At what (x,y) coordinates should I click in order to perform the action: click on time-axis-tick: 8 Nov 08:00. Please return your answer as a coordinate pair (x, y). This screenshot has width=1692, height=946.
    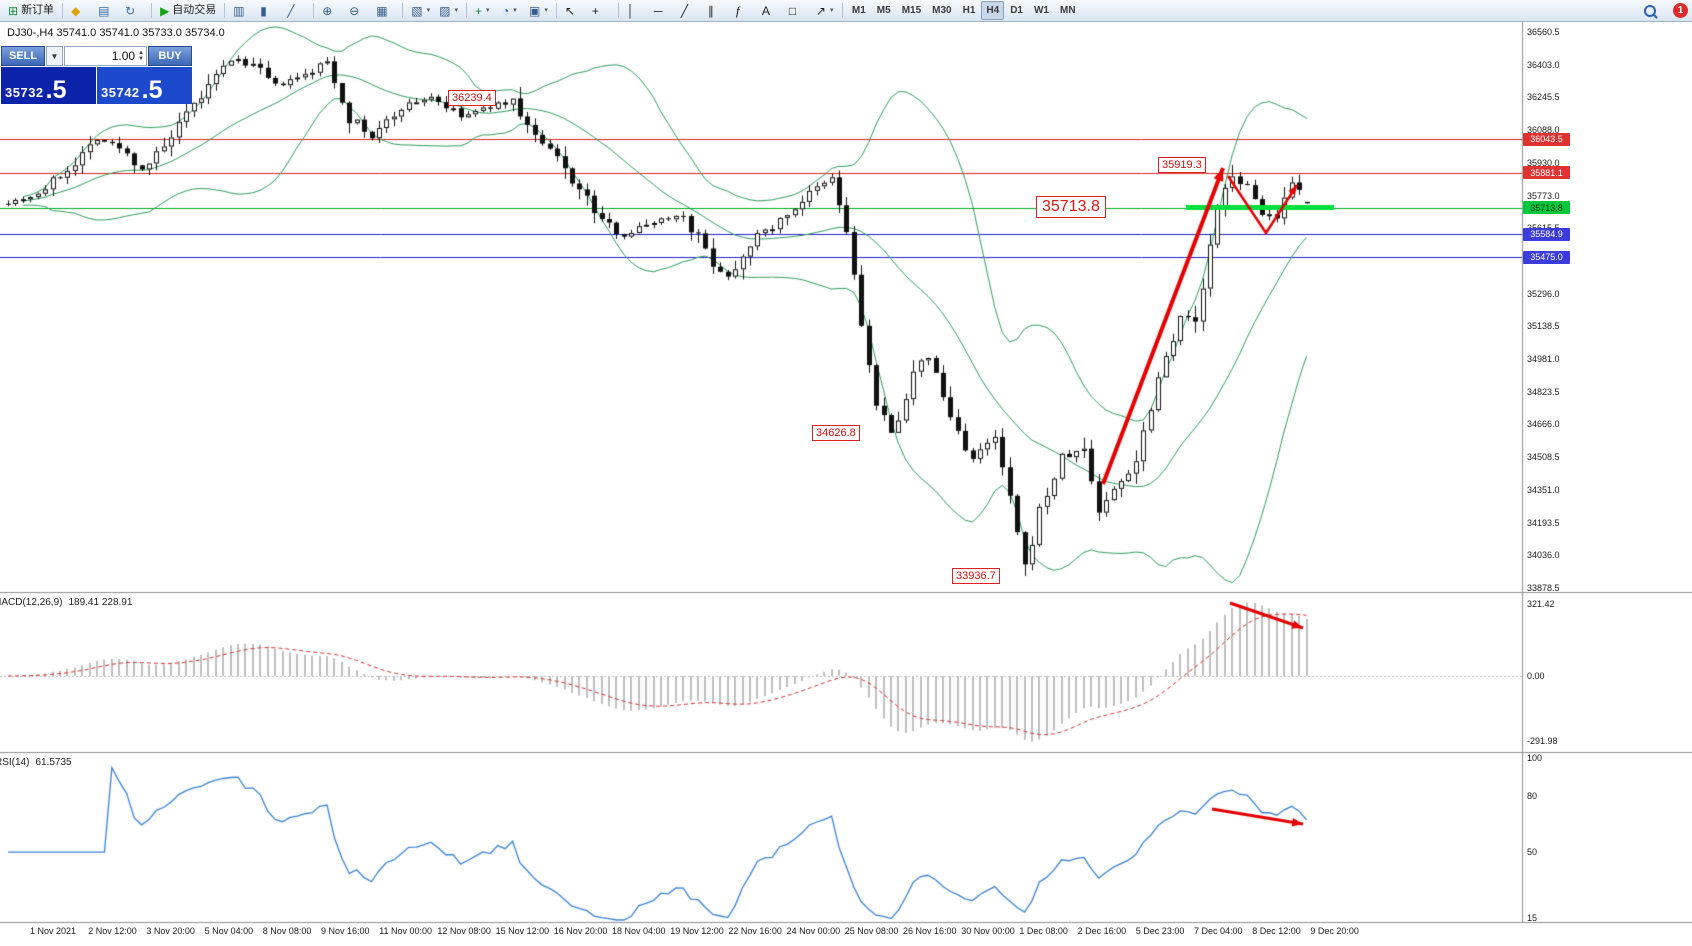
    Looking at the image, I should click on (287, 931).